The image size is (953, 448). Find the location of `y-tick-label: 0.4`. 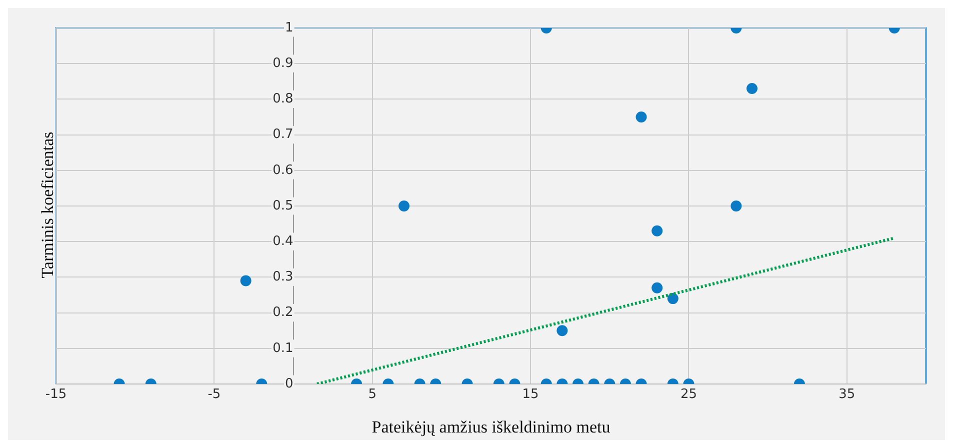

y-tick-label: 0.4 is located at coordinates (283, 241).